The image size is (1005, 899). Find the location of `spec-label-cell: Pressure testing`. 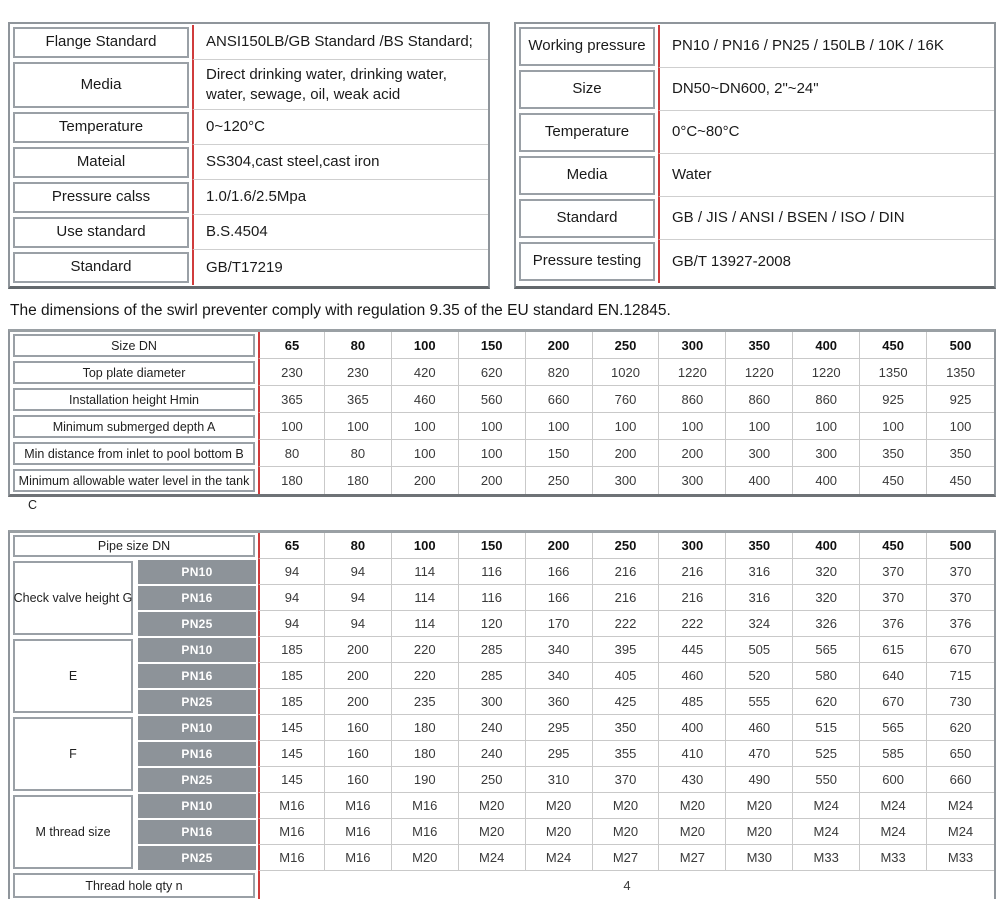

spec-label-cell: Pressure testing is located at coordinates (587, 261).